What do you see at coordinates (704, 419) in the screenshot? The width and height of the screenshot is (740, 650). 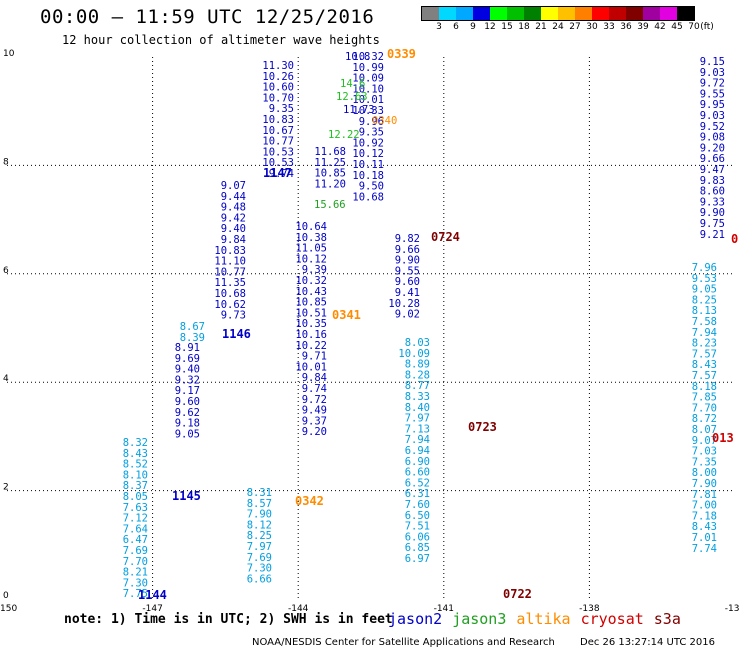 I see `wave-height-value: 8.72` at bounding box center [704, 419].